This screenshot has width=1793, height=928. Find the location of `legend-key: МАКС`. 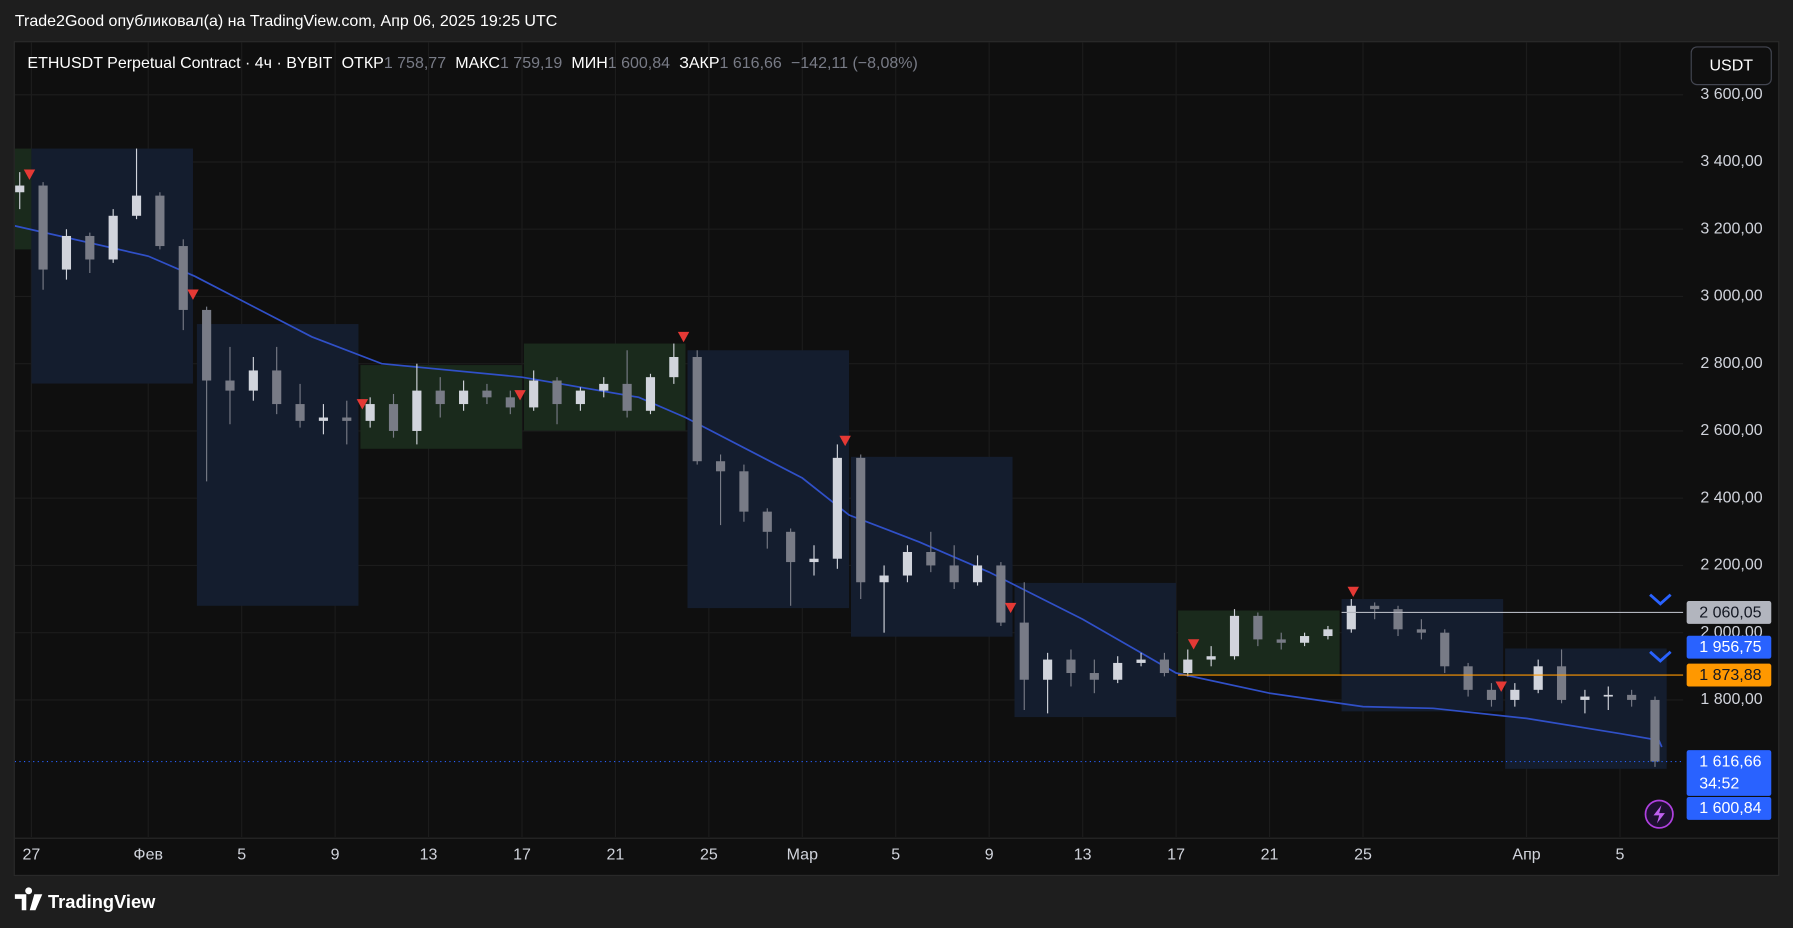

legend-key: МАКС is located at coordinates (477, 63).